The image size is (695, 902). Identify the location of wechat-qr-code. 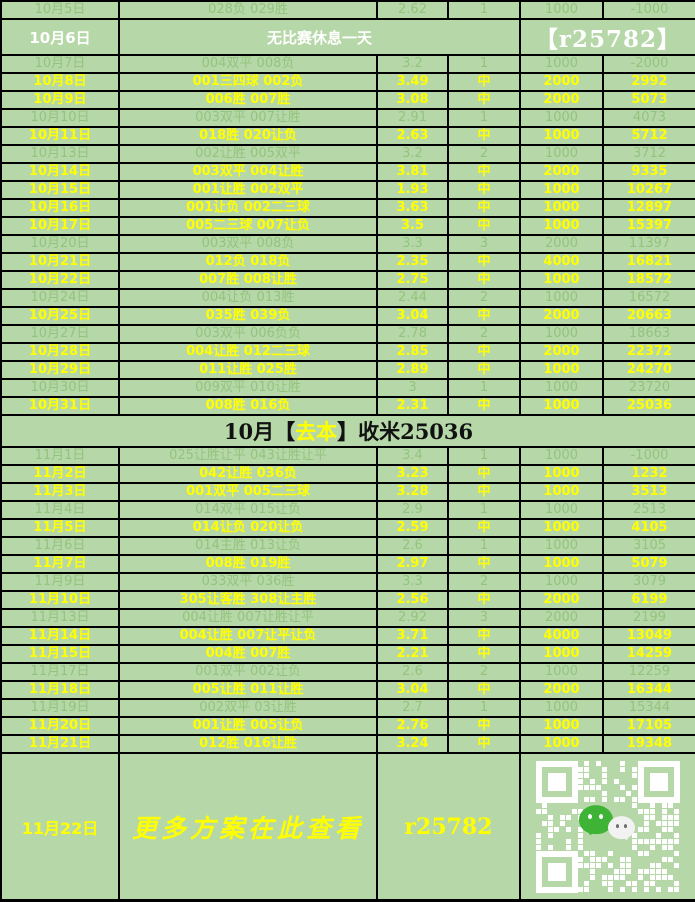
(608, 826).